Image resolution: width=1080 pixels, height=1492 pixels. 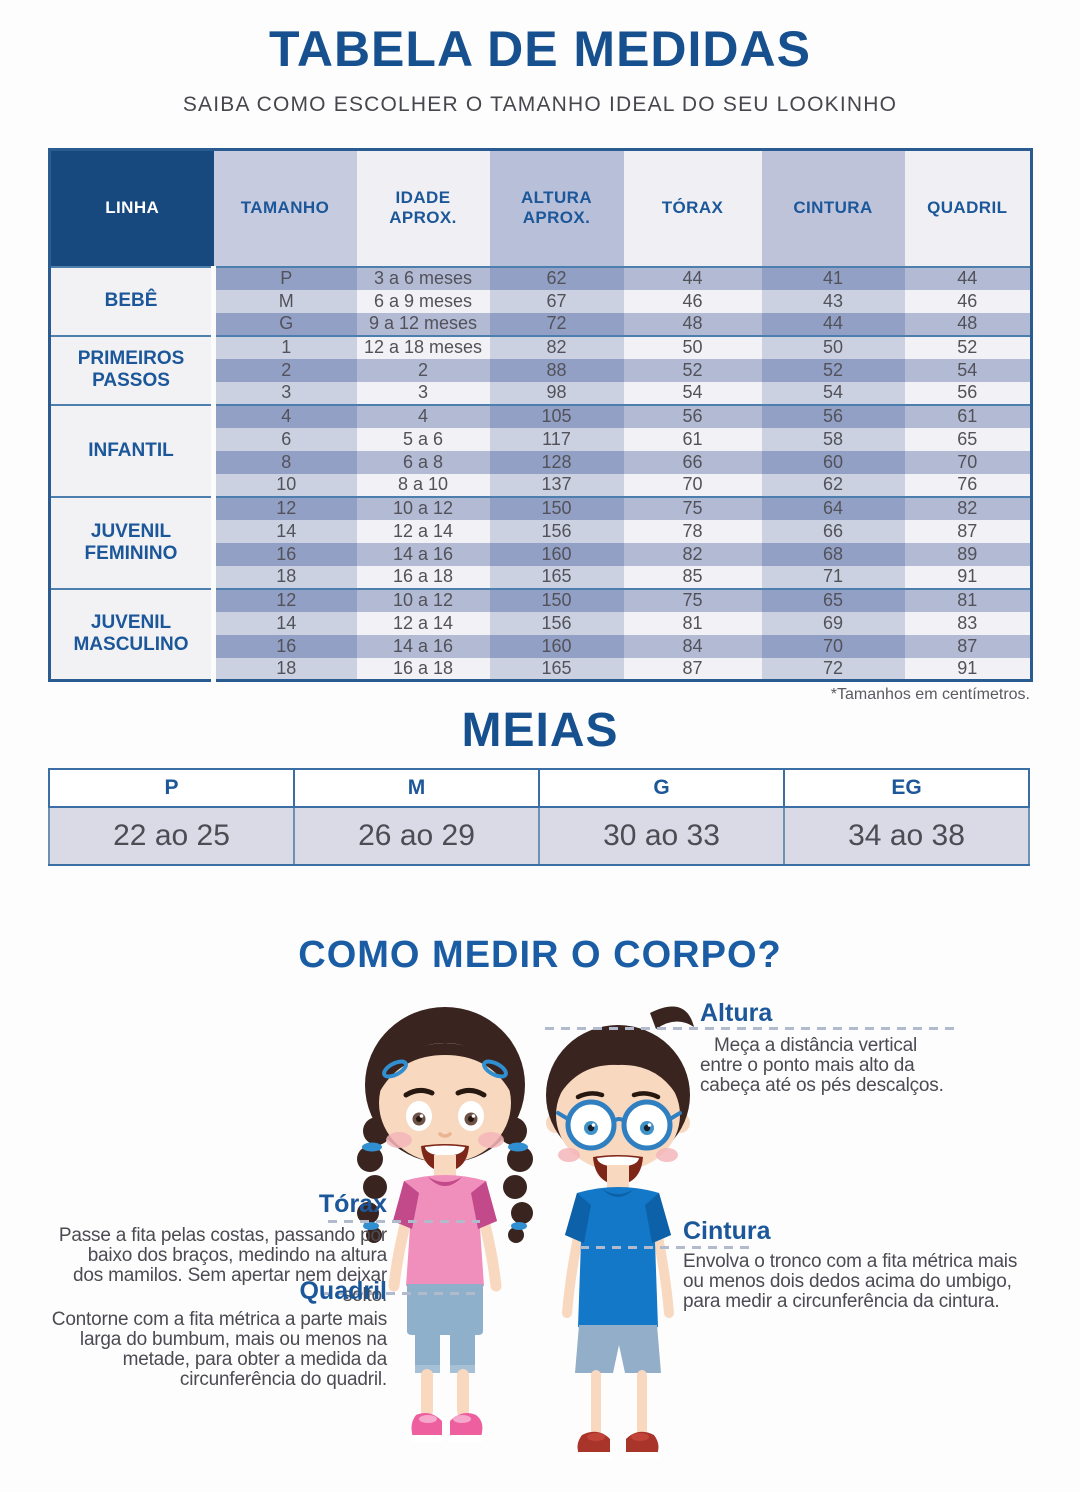 I want to click on cell: 83, so click(x=968, y=623).